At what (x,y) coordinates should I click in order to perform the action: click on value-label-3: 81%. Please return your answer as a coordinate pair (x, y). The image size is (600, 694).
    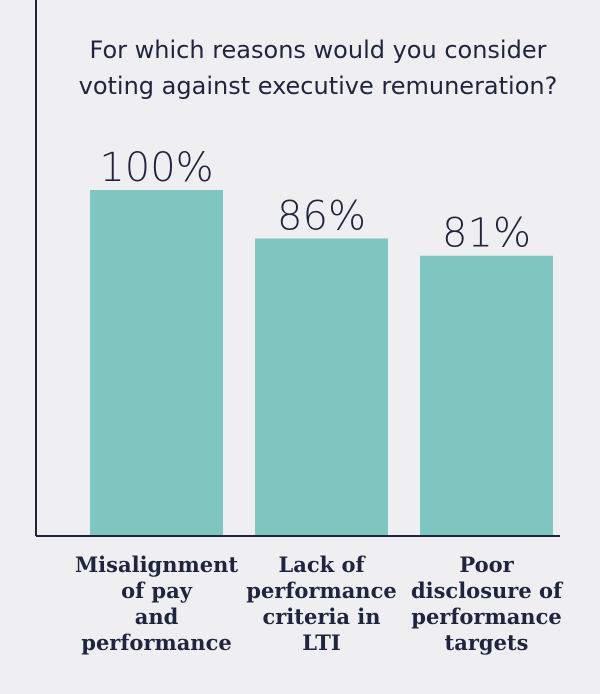
    Looking at the image, I should click on (486, 234).